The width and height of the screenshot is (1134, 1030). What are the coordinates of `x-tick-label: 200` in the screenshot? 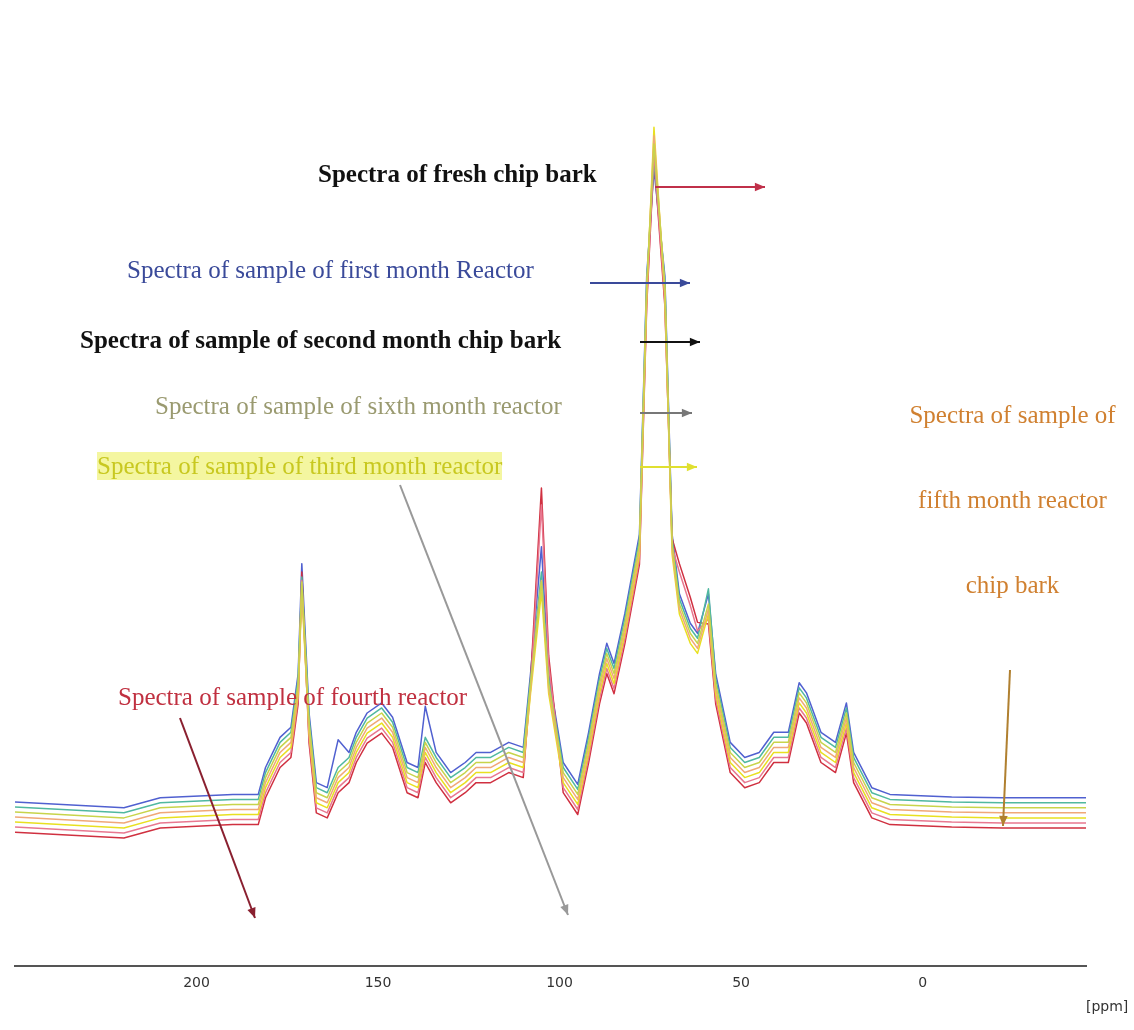 It's located at (196, 982).